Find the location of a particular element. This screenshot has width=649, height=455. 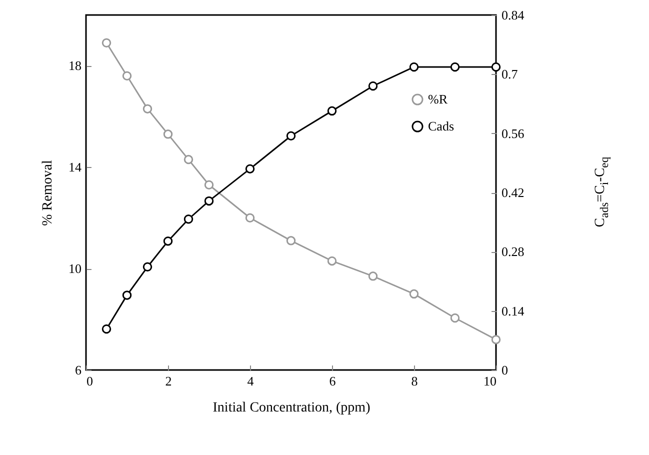

x-tick-label: 8 is located at coordinates (414, 381).